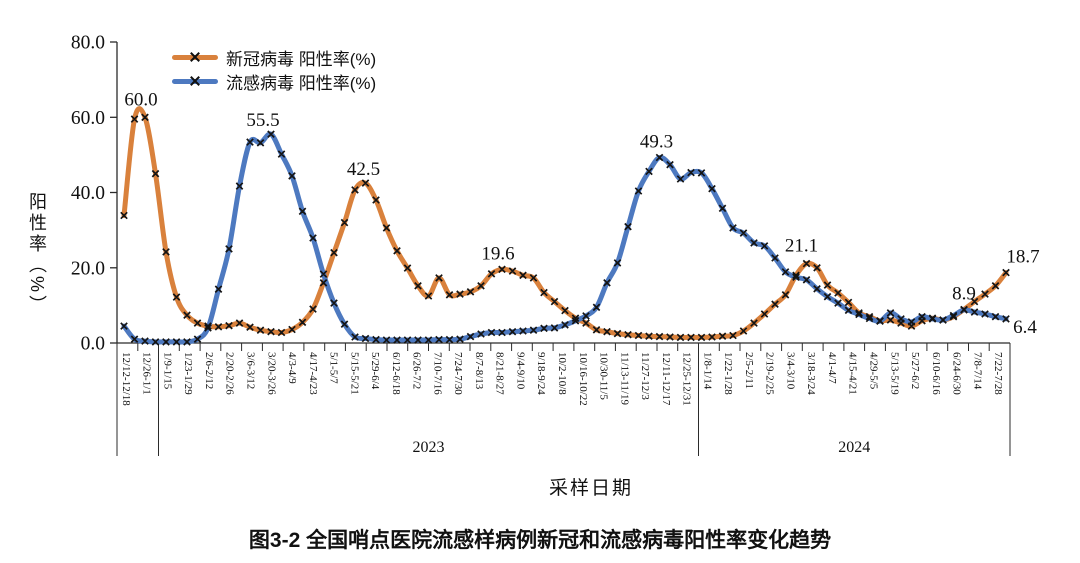 The image size is (1080, 563). Describe the element at coordinates (562, 373) in the screenshot. I see `x-tick-label: 10/2-10/8` at that location.